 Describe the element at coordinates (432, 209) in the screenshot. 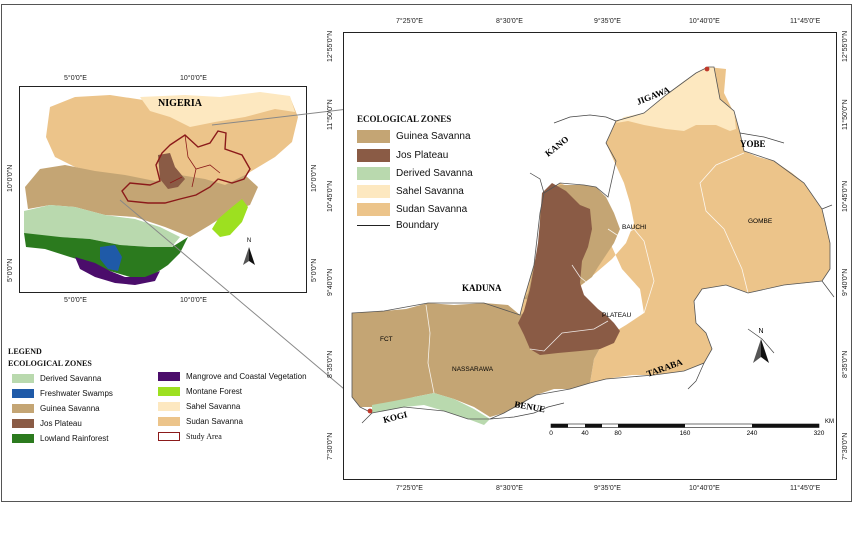

I see `main-legend-label: Sudan Savanna` at that location.